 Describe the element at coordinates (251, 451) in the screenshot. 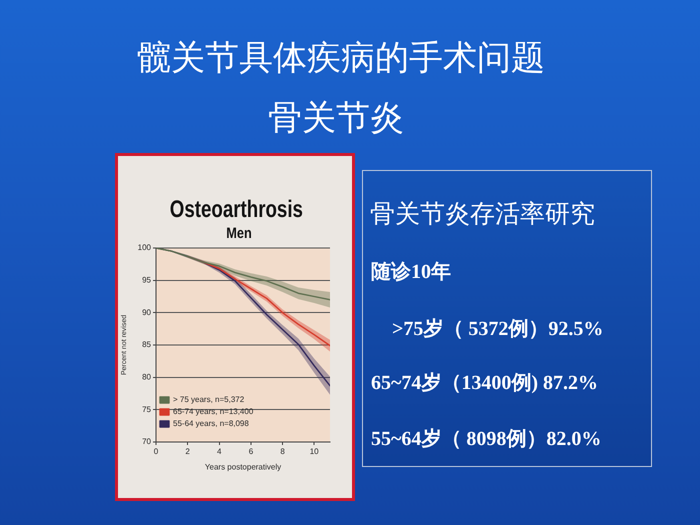

I see `x-tick-label: 6` at that location.